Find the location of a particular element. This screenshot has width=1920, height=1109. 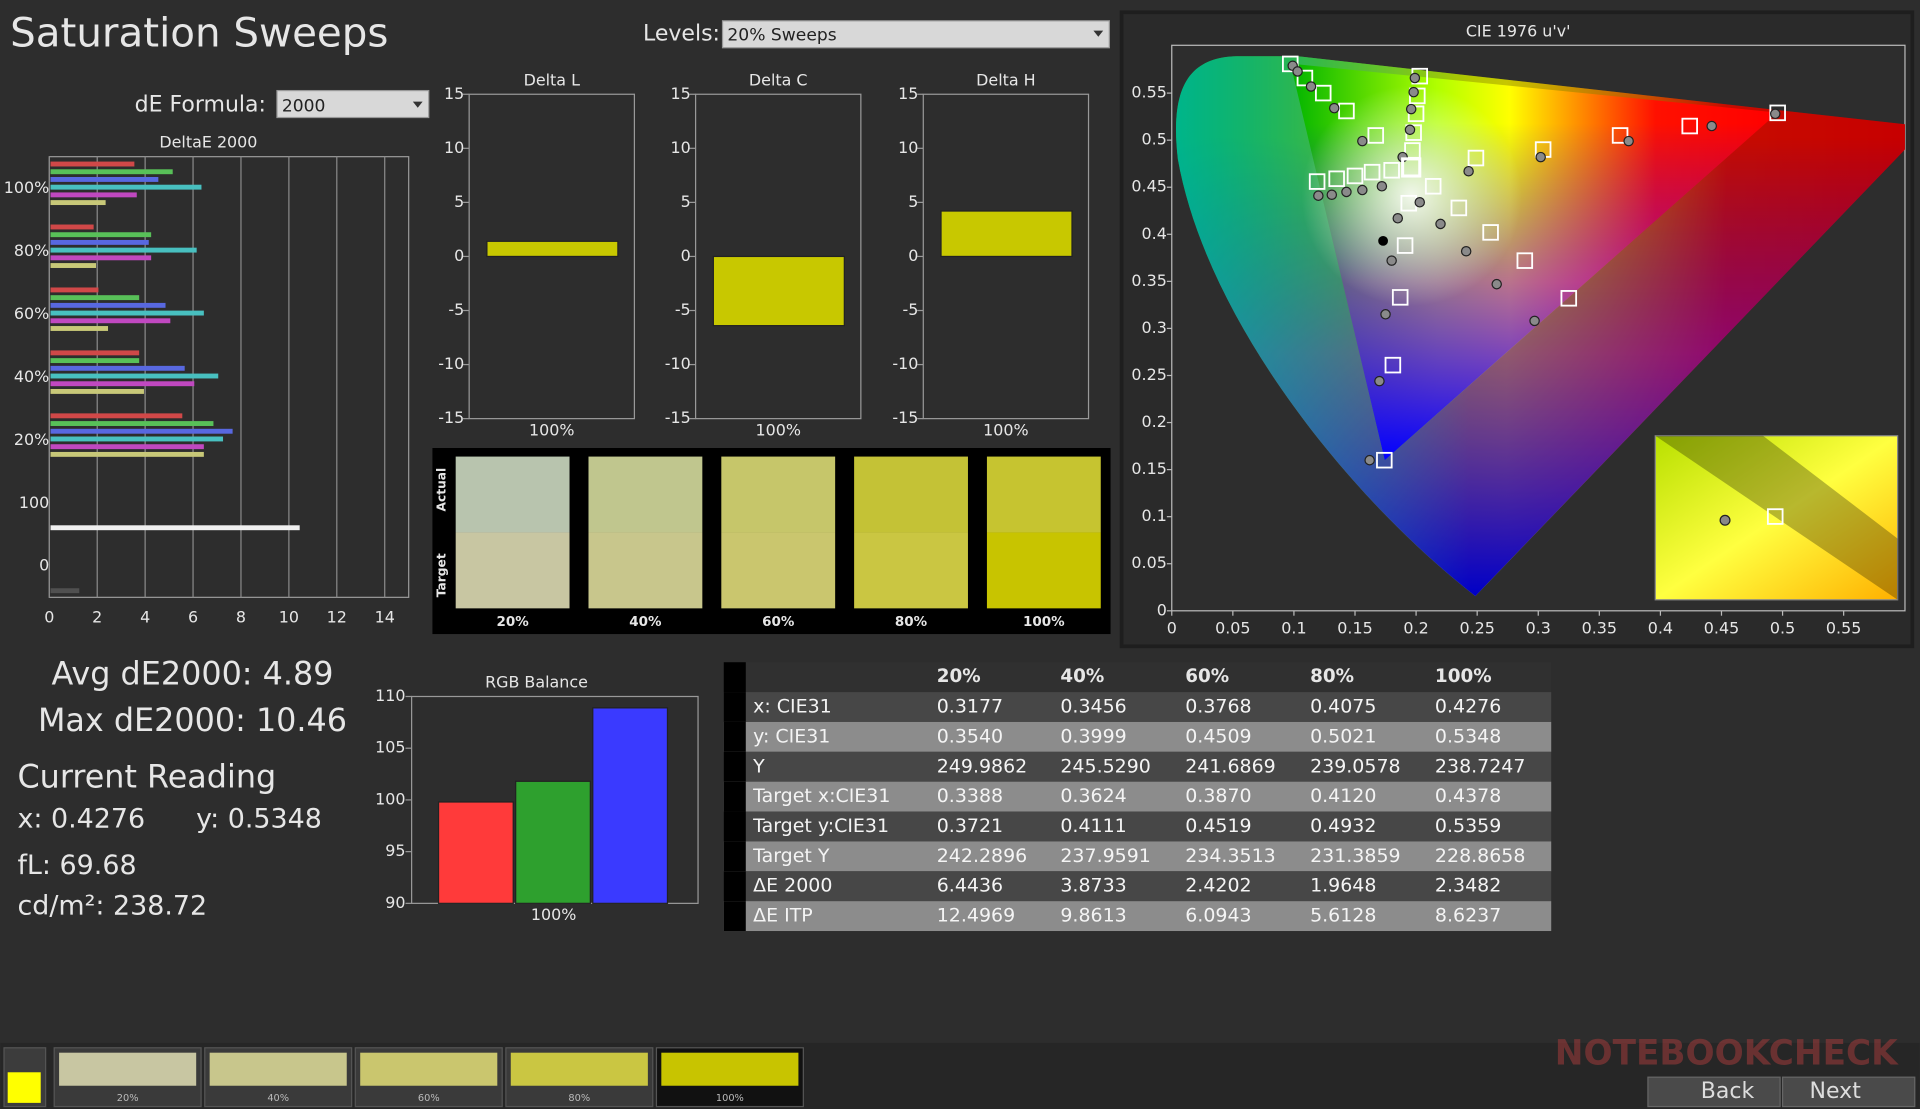

dropdown-value: 2000 is located at coordinates (304, 106).